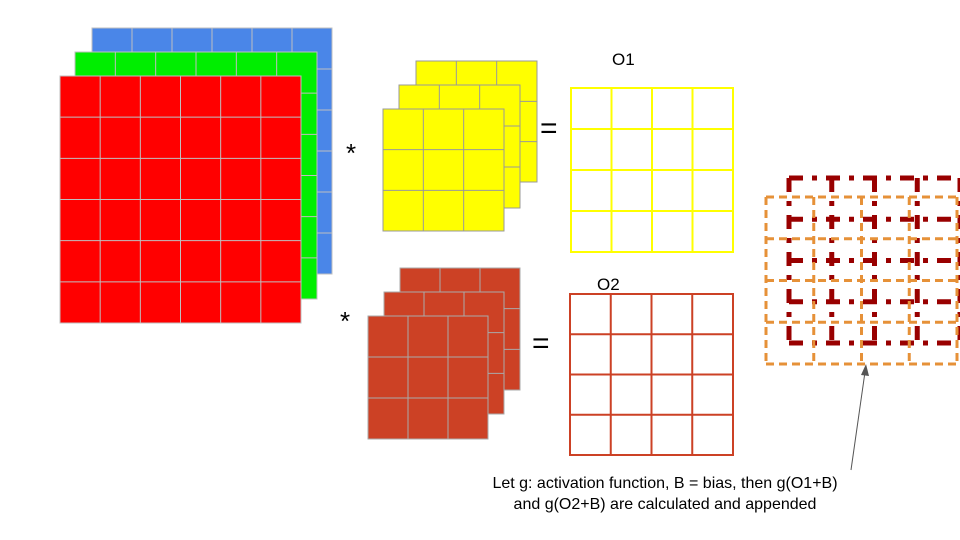 This screenshot has width=960, height=540. Describe the element at coordinates (873, 260) in the screenshot. I see `stacked-output-dark-layer` at that location.